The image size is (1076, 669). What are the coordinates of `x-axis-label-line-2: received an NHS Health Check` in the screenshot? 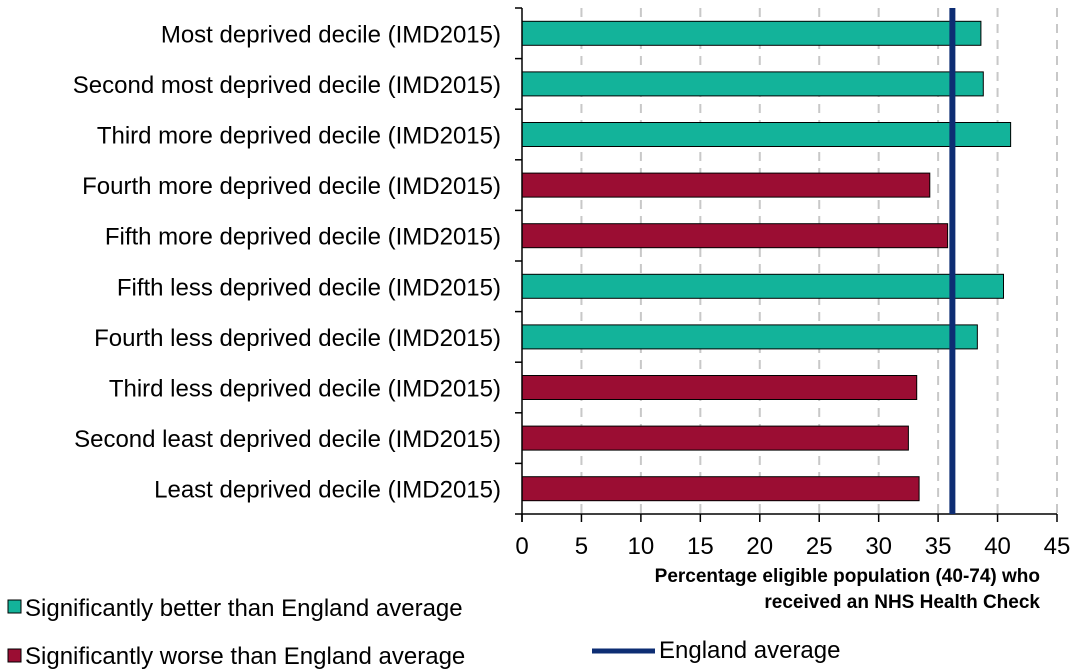 It's located at (902, 602).